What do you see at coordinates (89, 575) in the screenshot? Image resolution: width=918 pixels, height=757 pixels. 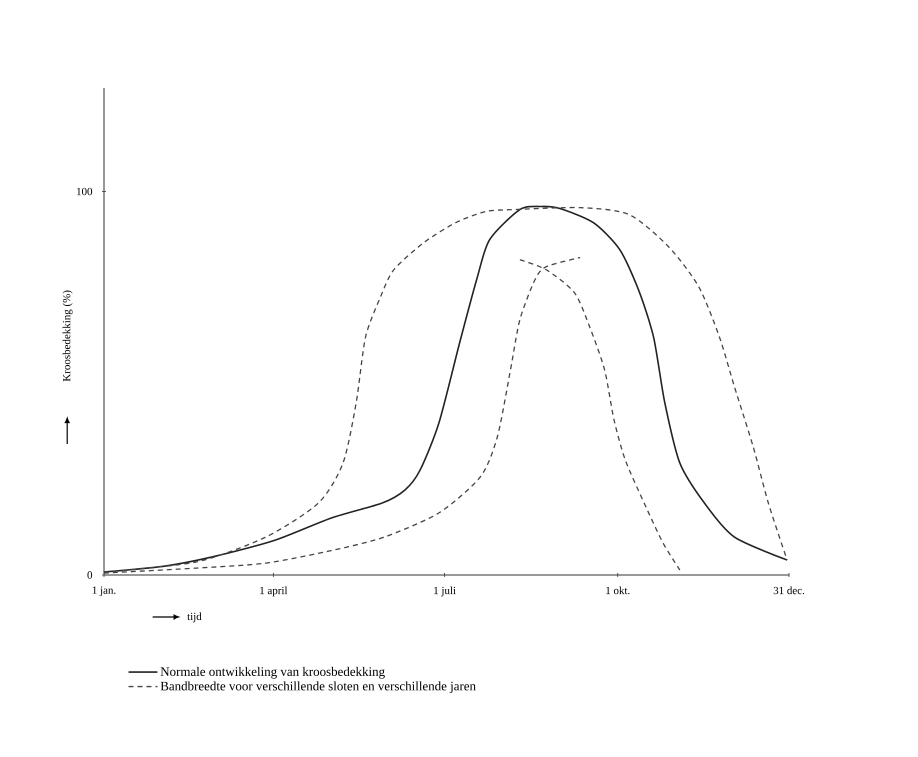 I see `y-tick-label: 0` at bounding box center [89, 575].